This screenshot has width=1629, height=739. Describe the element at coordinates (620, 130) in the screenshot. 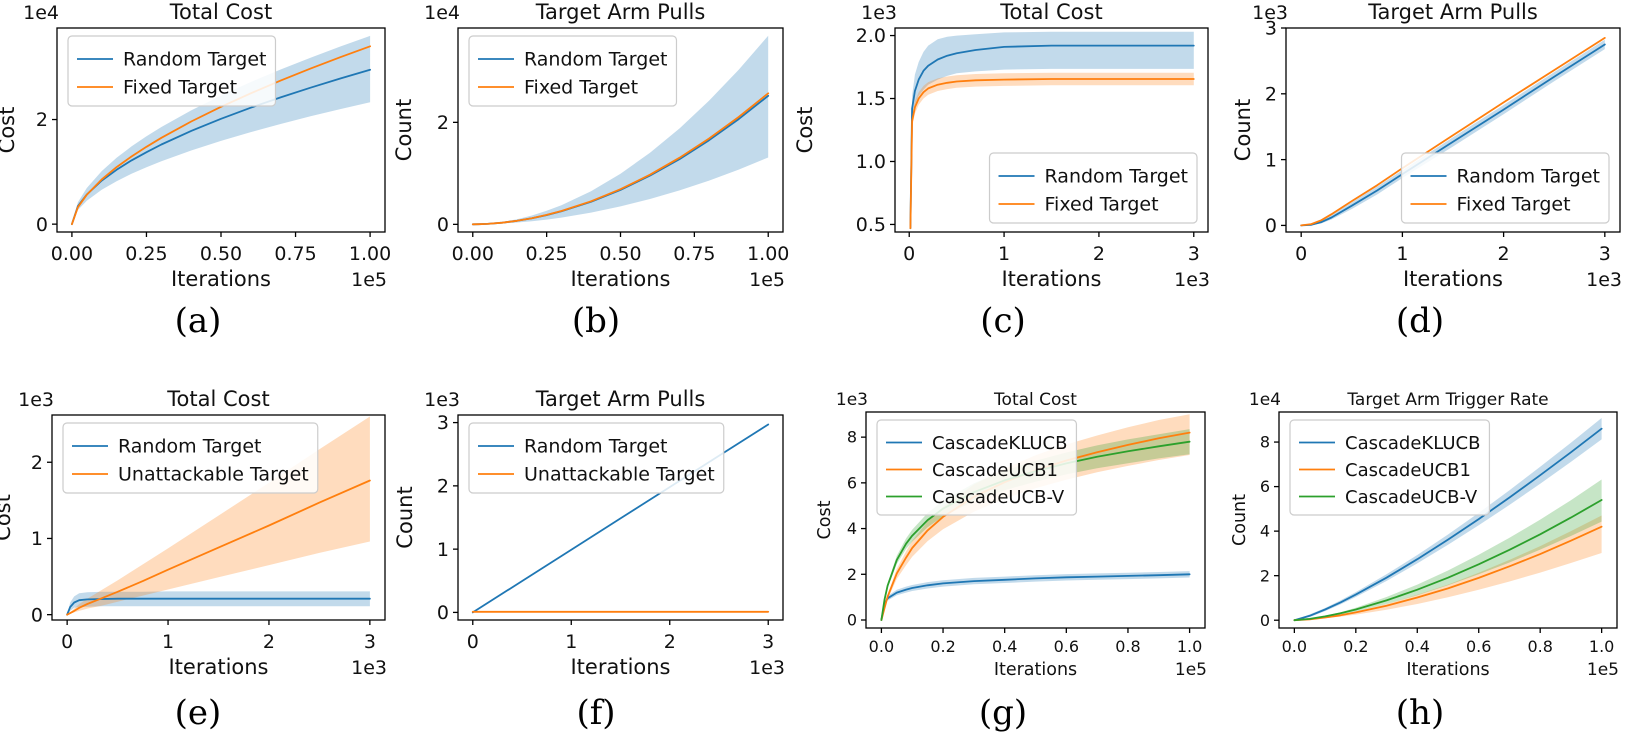

I see `chart-b-band-random-target` at that location.